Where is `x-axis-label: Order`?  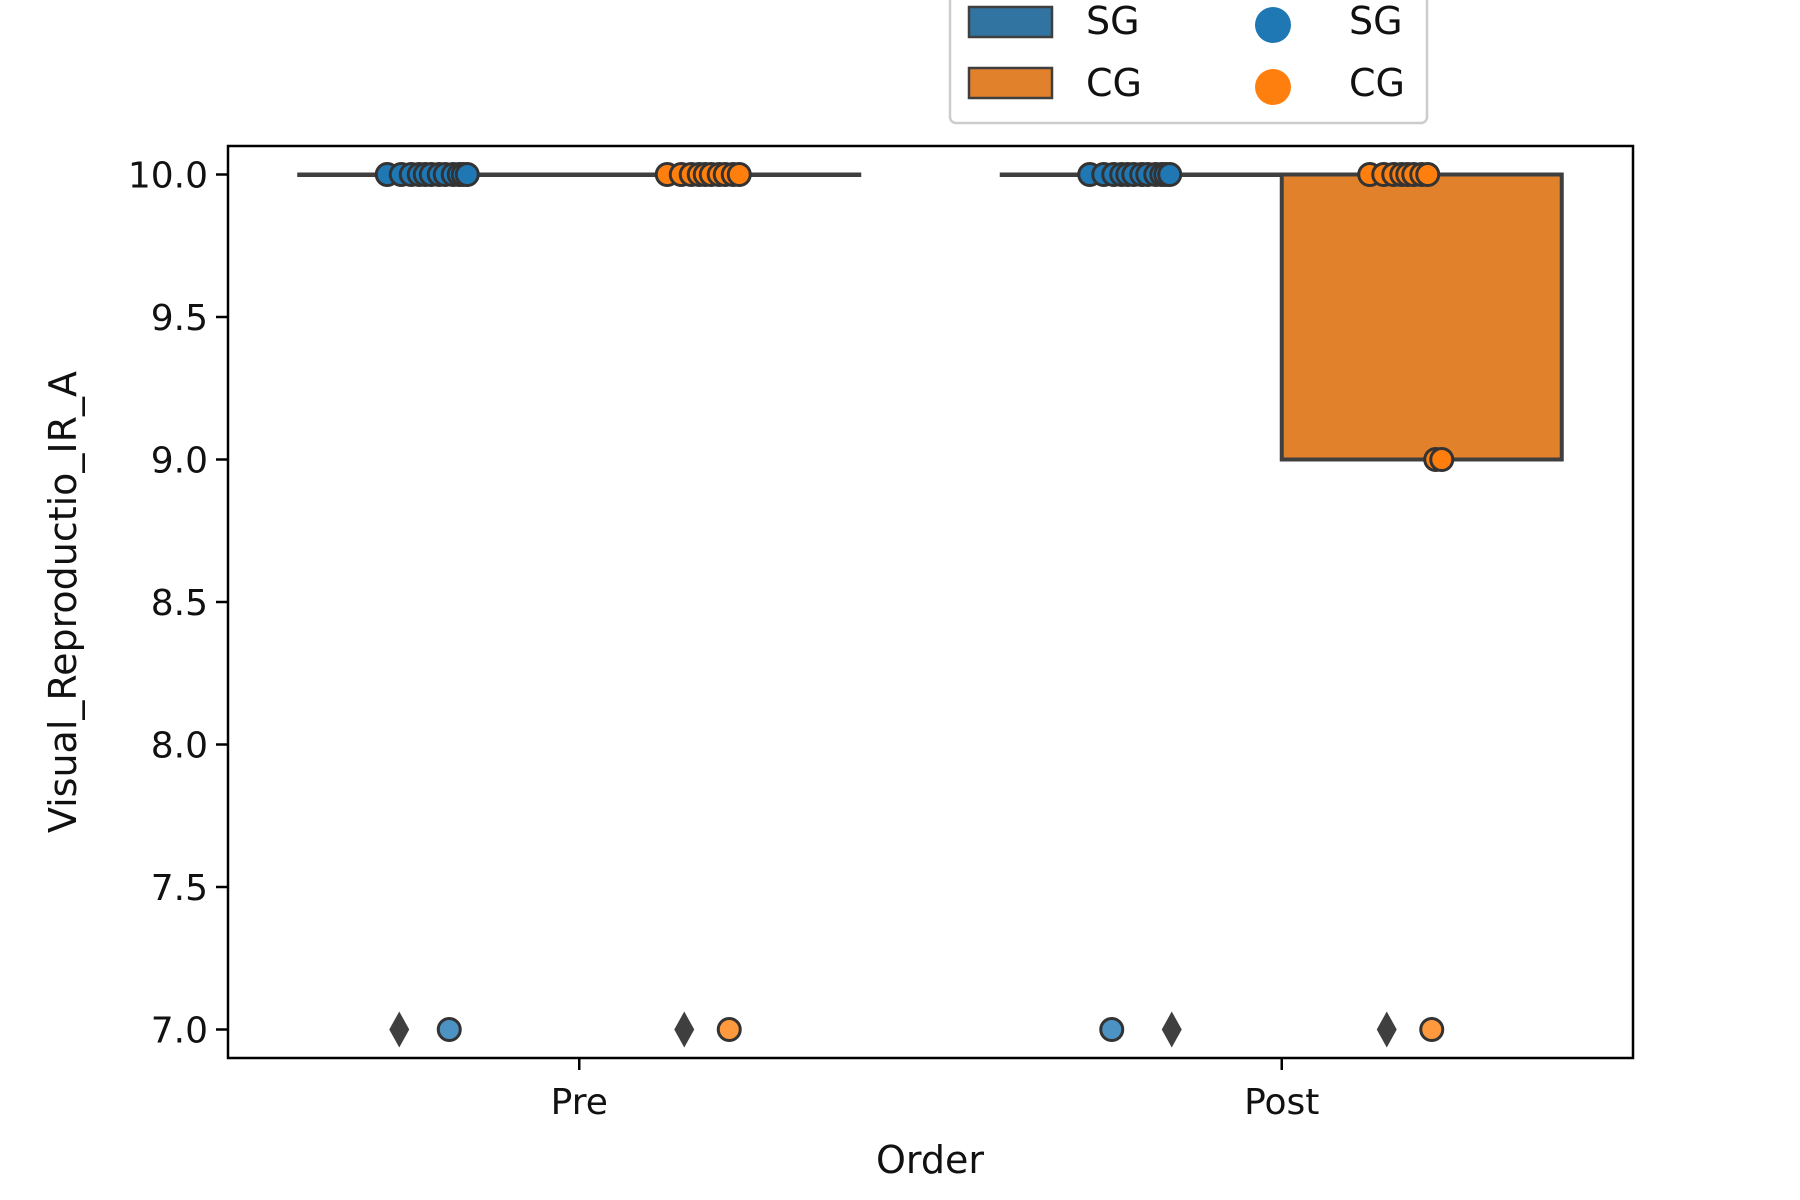 x-axis-label: Order is located at coordinates (930, 1160).